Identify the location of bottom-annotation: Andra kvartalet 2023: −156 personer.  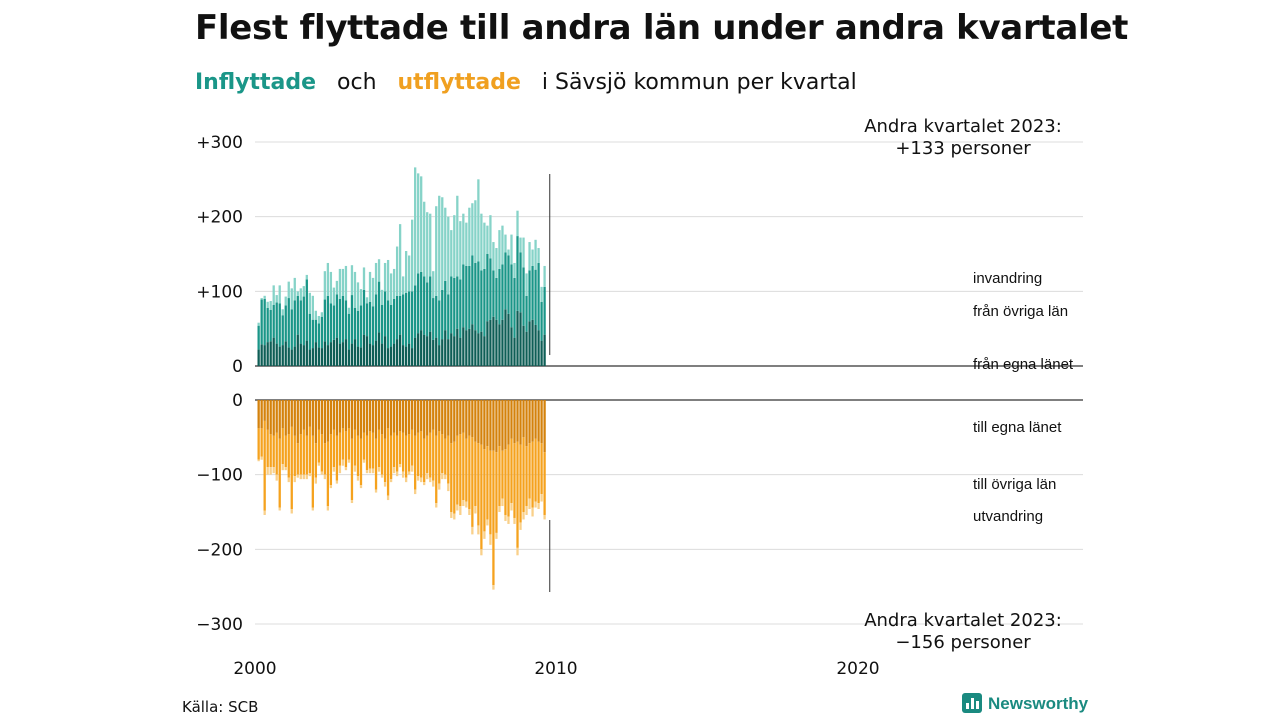
(963, 632).